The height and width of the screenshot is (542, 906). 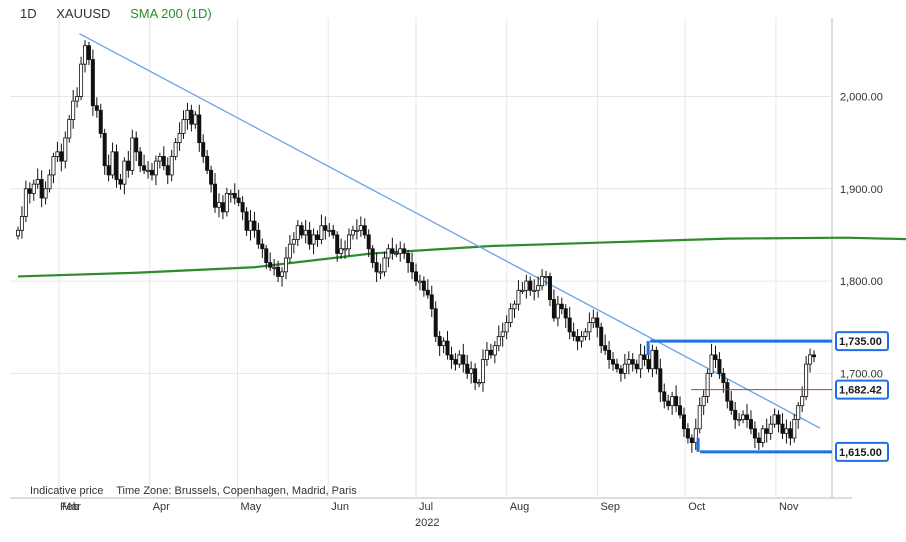 What do you see at coordinates (83, 13) in the screenshot?
I see `symbol-label: XAUUSD` at bounding box center [83, 13].